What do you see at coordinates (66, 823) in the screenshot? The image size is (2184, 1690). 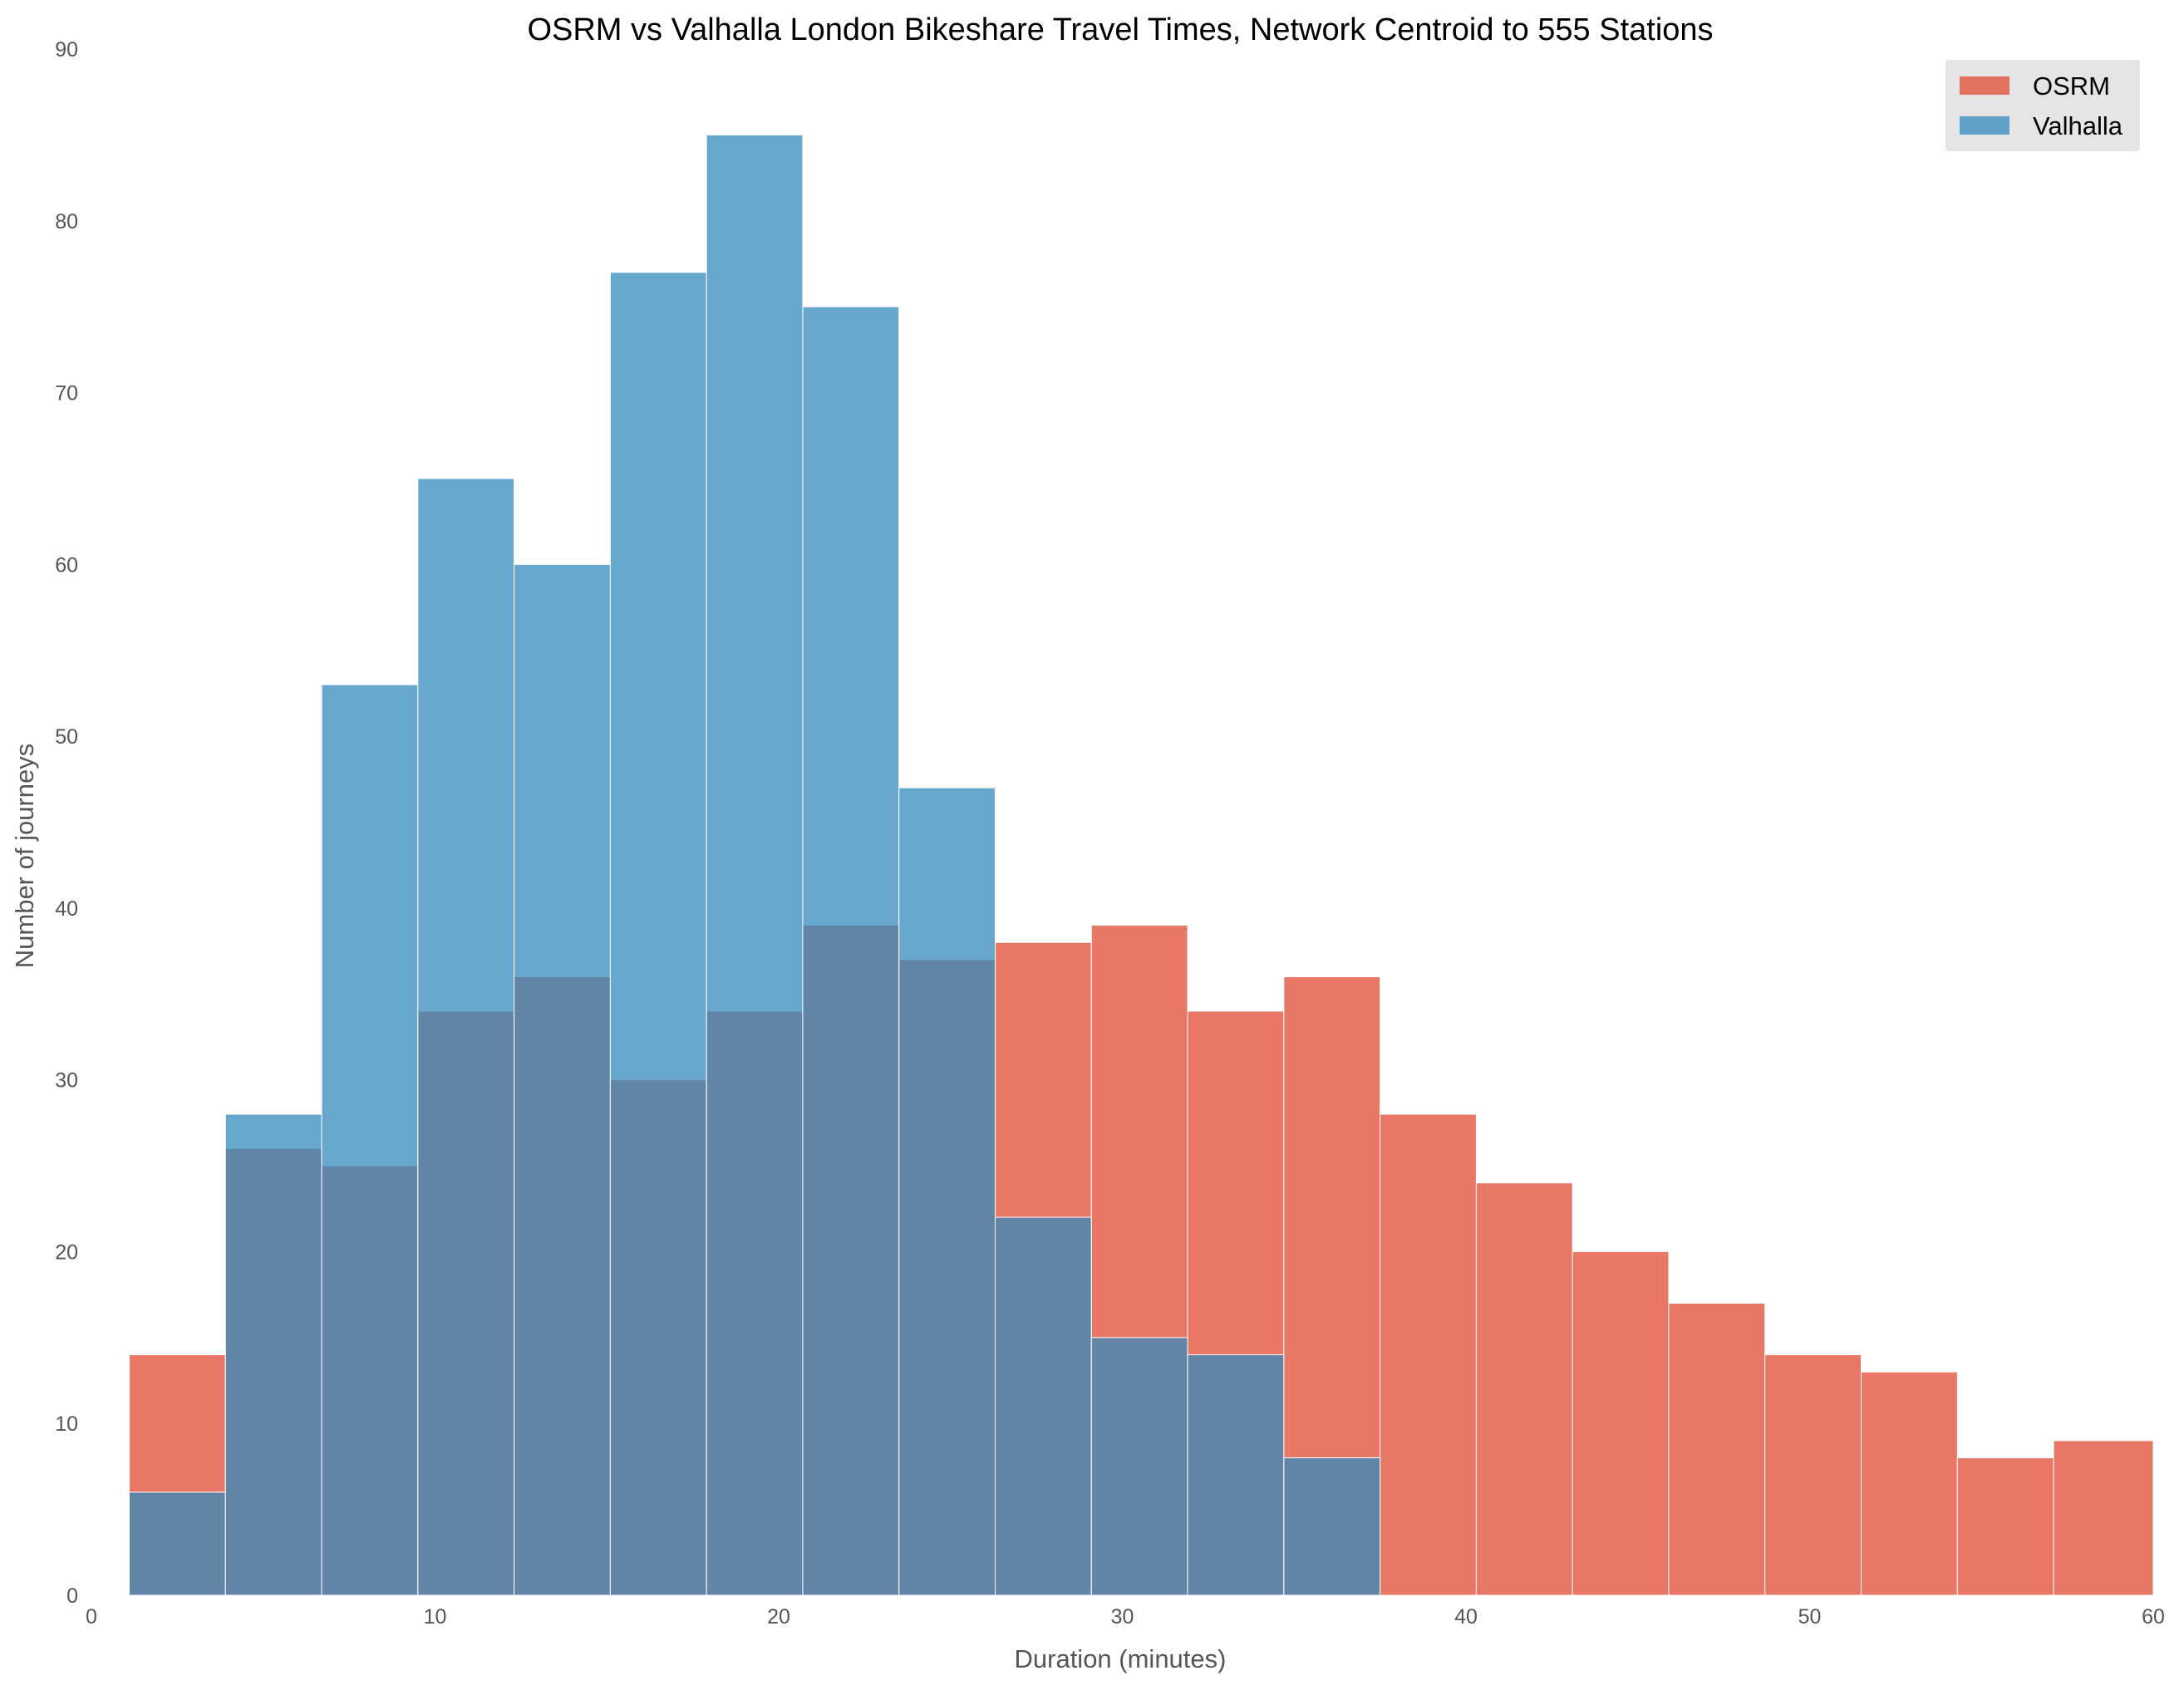 I see `y-axis-ticks: 0 10 20 30 40 50 60 70 80 90` at bounding box center [66, 823].